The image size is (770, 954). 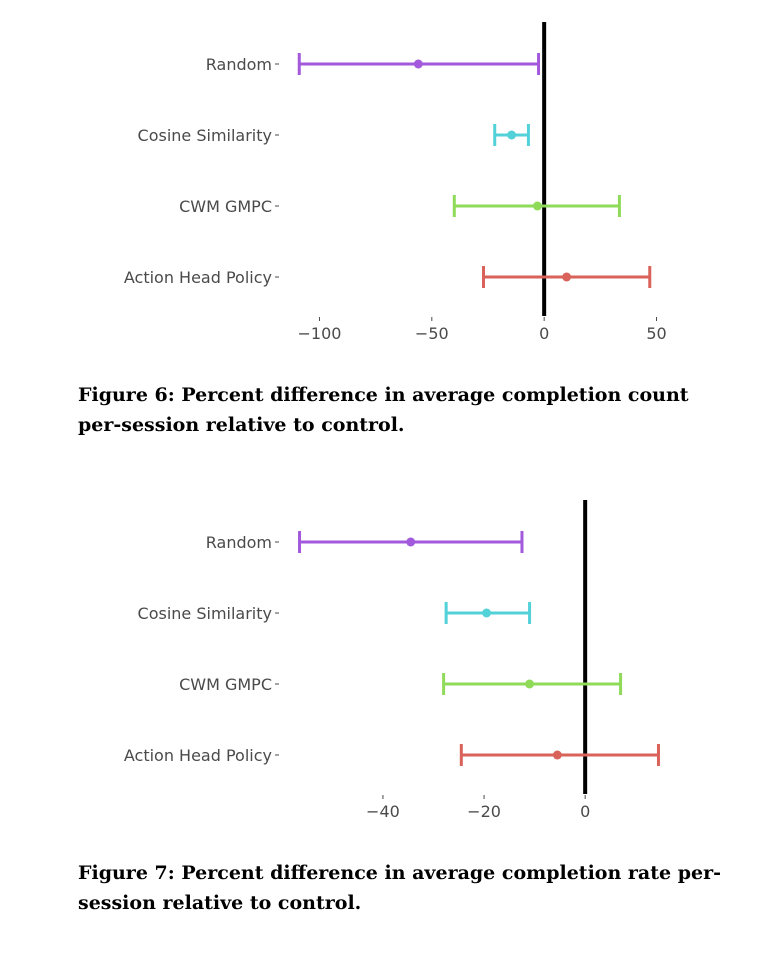 I want to click on x-tick-label: −20, so click(x=484, y=811).